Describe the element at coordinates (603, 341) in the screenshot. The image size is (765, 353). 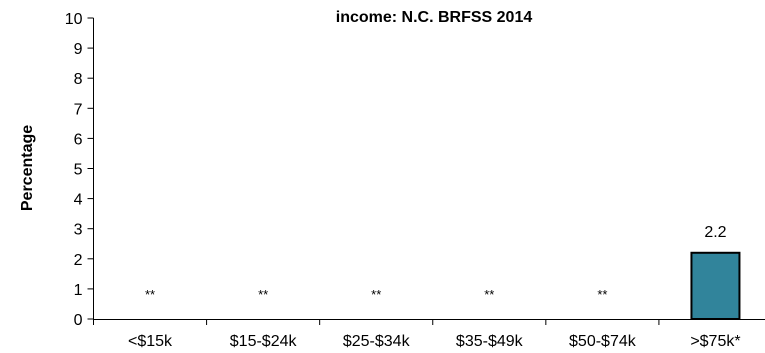
I see `x-tick-label: $50-$74k` at that location.